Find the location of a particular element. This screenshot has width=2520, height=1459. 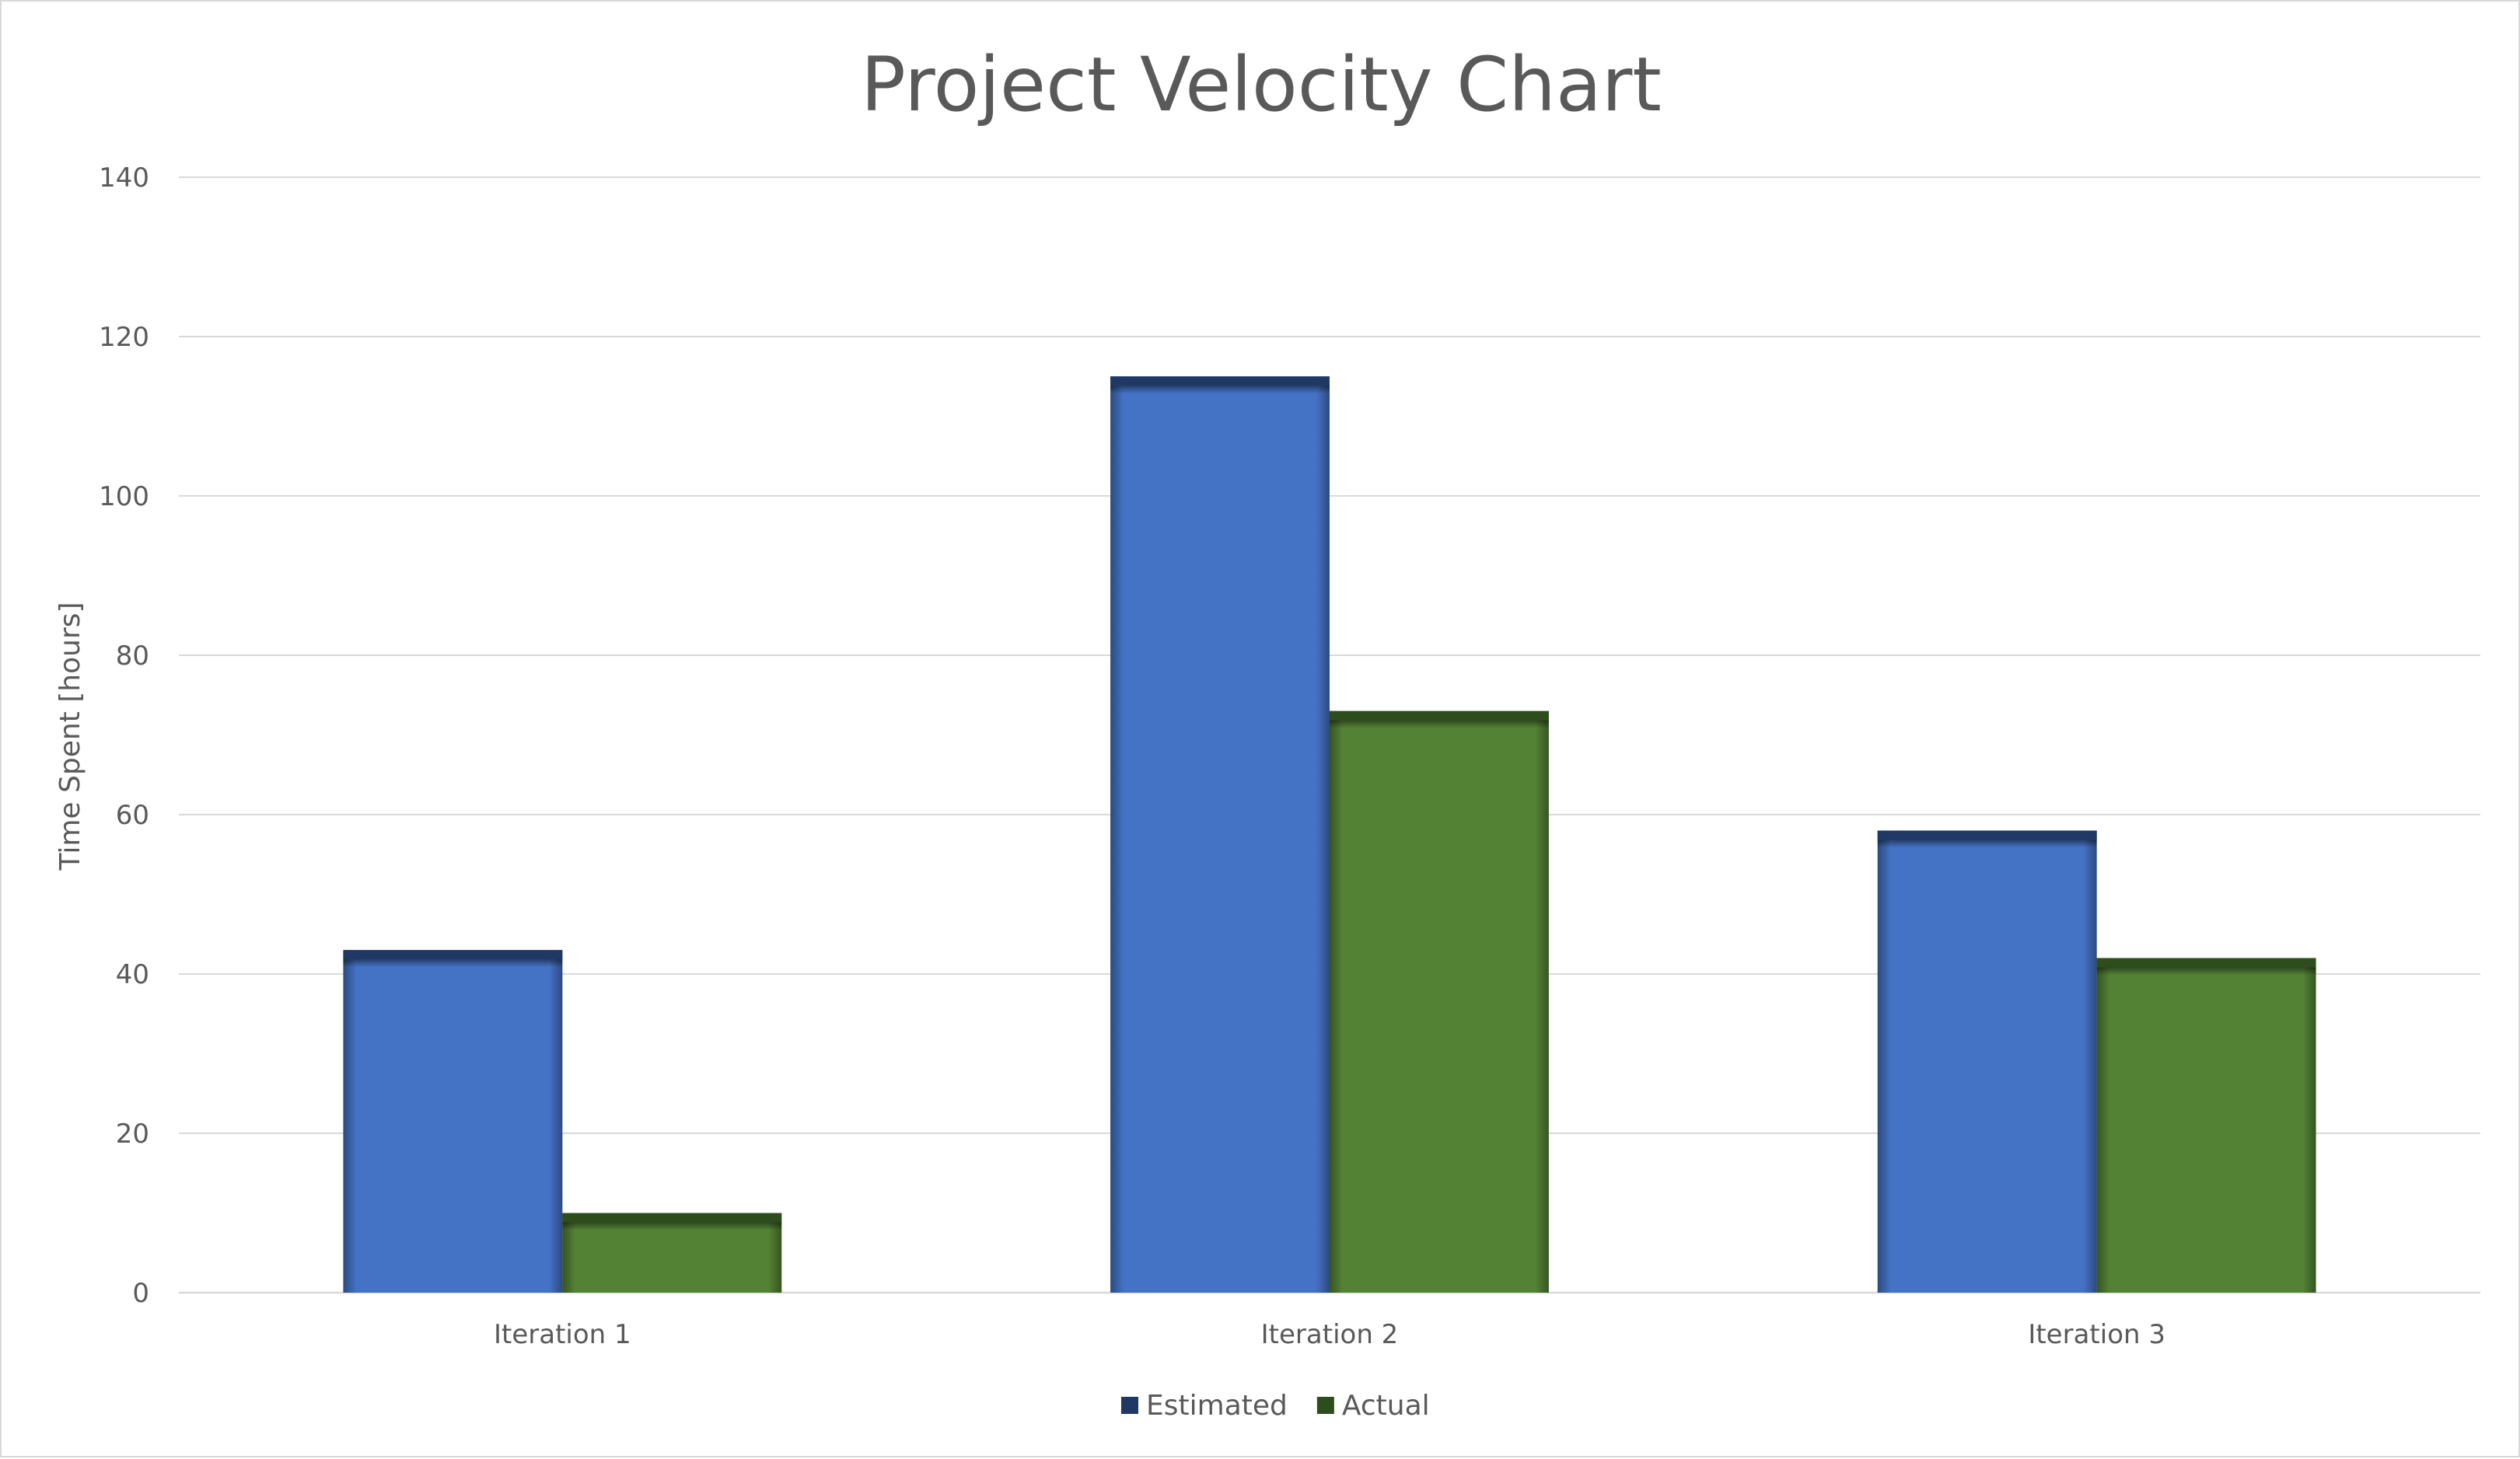

chart-title: Project Velocity Chart is located at coordinates (1262, 84).